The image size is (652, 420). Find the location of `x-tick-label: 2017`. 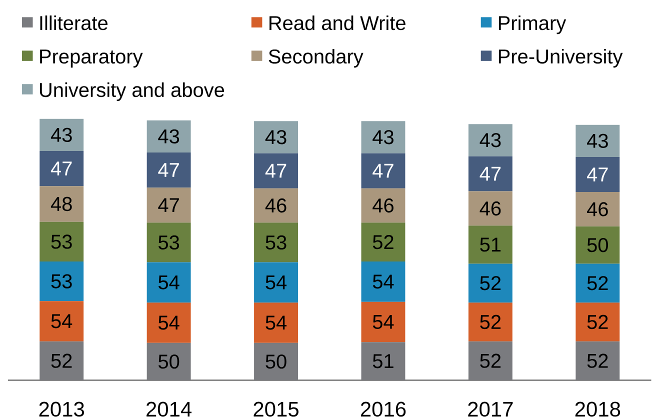

x-tick-label: 2017 is located at coordinates (490, 409).